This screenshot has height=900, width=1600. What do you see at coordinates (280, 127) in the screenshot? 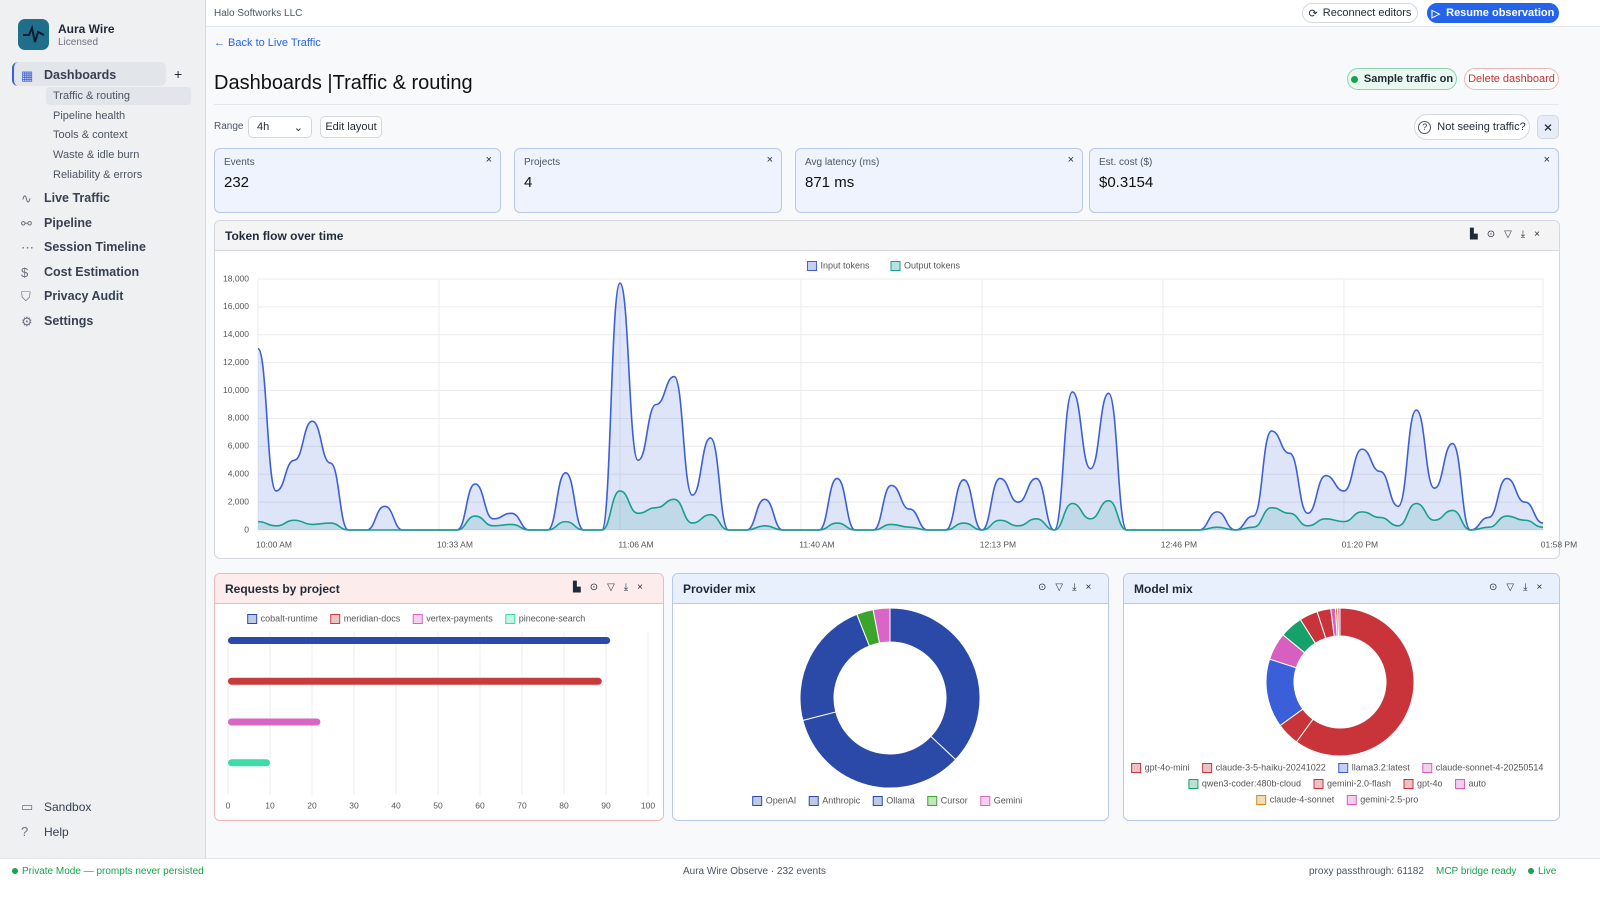
I see `range-select: 4h ⌄` at bounding box center [280, 127].